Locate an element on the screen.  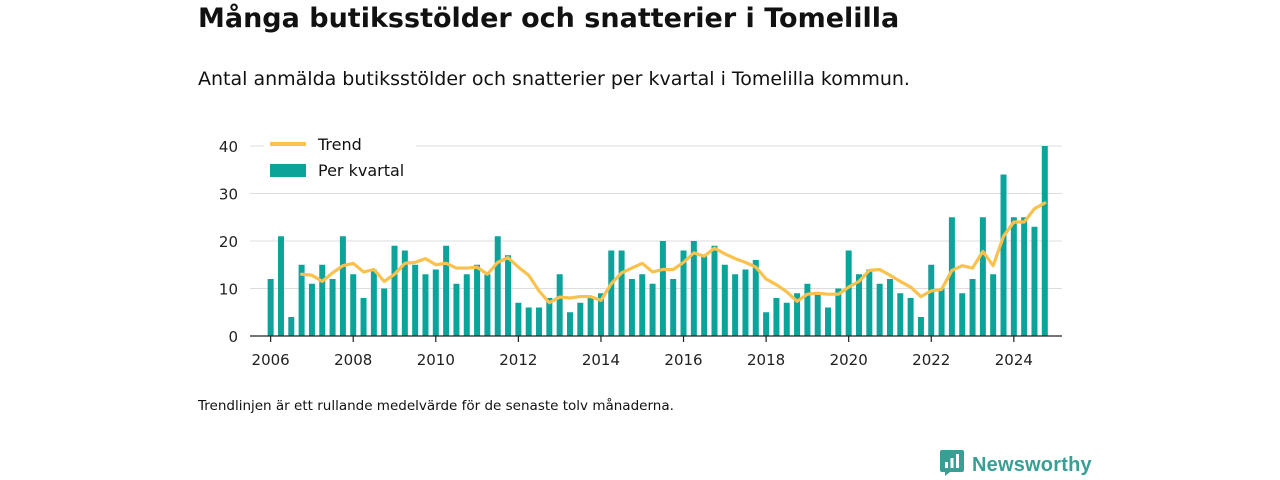
x-tick-label: 2022 is located at coordinates (931, 360).